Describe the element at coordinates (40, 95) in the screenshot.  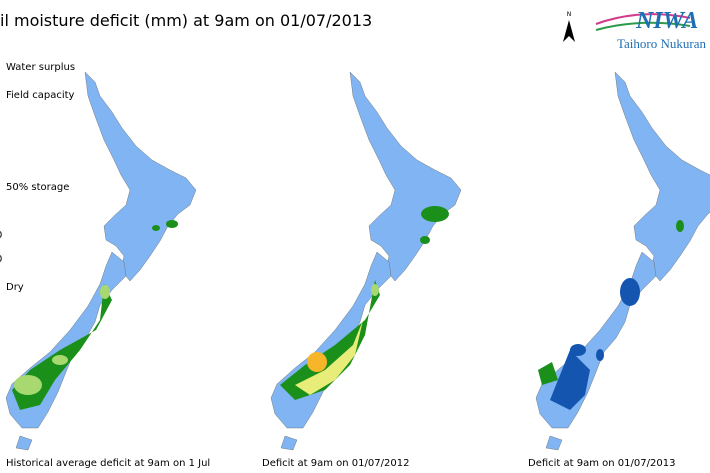
I see `legend-label: Field capacity` at that location.